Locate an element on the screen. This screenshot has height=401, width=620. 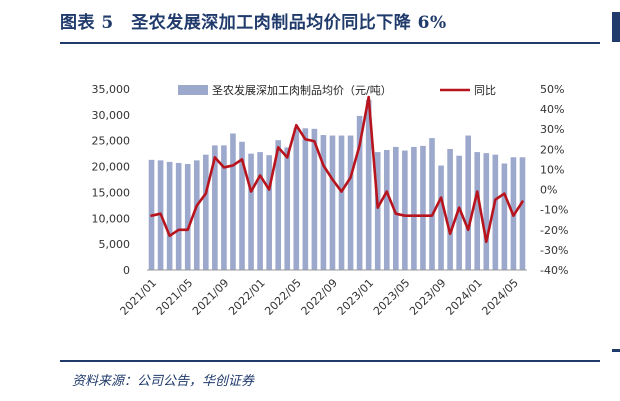
edge-rule-bottom is located at coordinates (616, 350).